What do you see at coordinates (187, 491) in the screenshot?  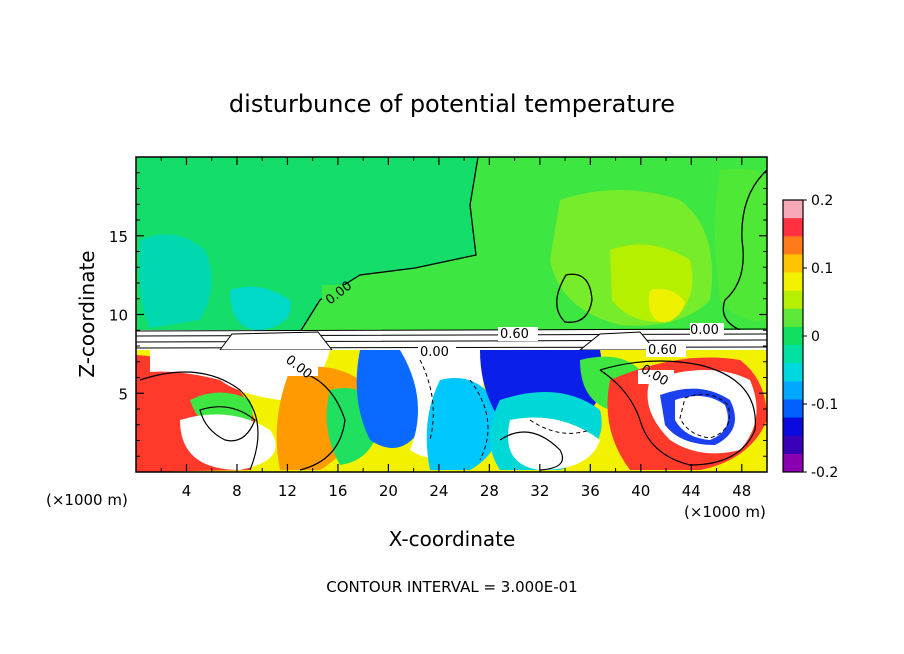 I see `x-tick-label: 4` at bounding box center [187, 491].